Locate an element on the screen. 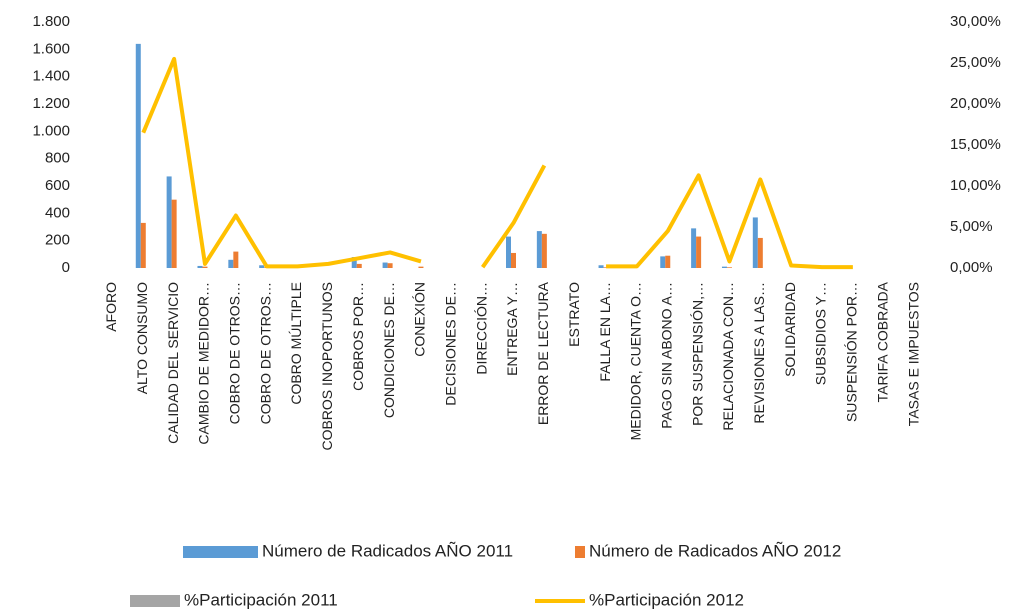 This screenshot has width=1031, height=613. y-tick-label: 1.000 is located at coordinates (51, 130).